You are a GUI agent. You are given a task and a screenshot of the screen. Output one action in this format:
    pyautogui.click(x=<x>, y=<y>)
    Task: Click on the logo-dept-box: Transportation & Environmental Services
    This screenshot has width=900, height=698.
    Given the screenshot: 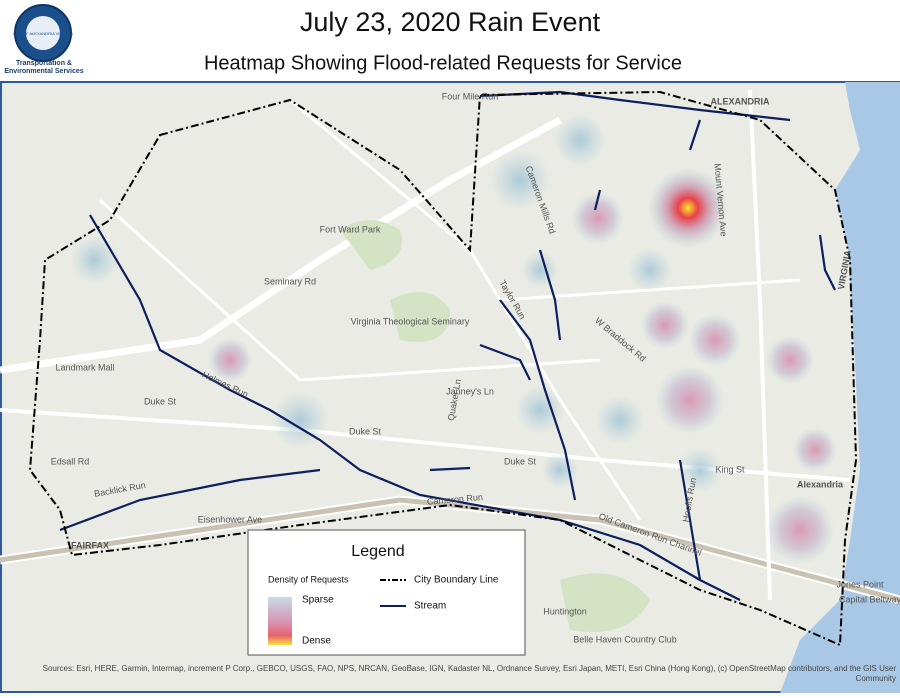 What is the action you would take?
    pyautogui.click(x=44, y=67)
    